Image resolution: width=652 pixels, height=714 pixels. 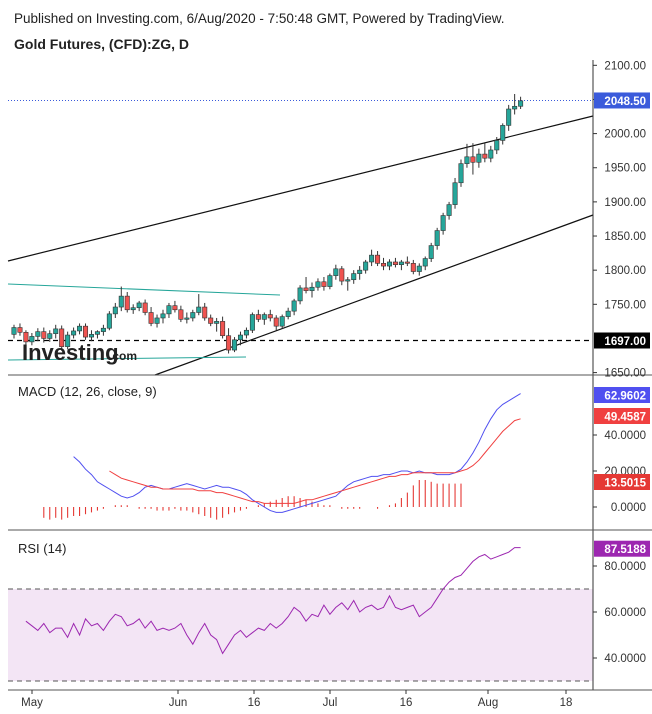 I want to click on rsi-value-label-box, so click(x=622, y=548).